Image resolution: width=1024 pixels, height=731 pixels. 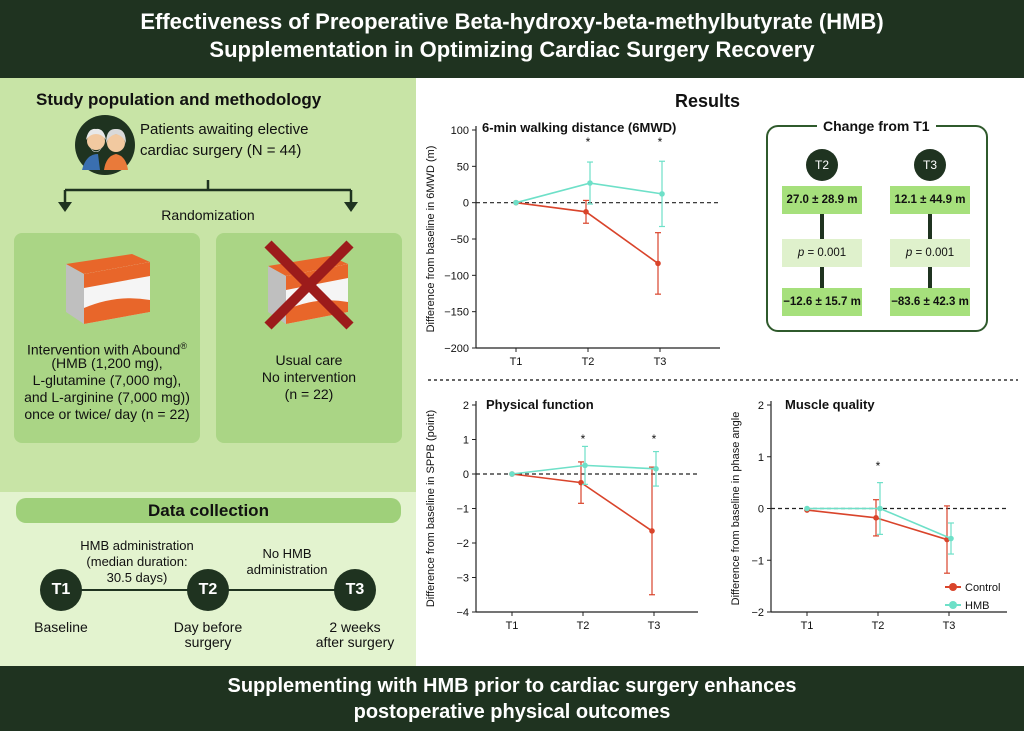 What do you see at coordinates (930, 165) in the screenshot?
I see `change-t3-badge: T3` at bounding box center [930, 165].